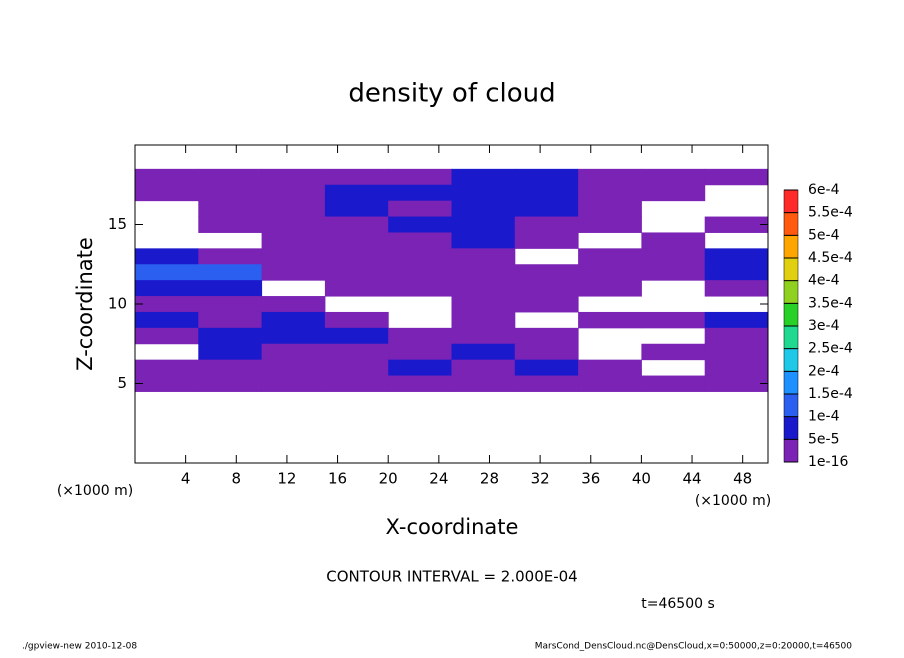 Image resolution: width=904 pixels, height=658 pixels. What do you see at coordinates (824, 326) in the screenshot?
I see `colorbar-label: 3e-4` at bounding box center [824, 326].